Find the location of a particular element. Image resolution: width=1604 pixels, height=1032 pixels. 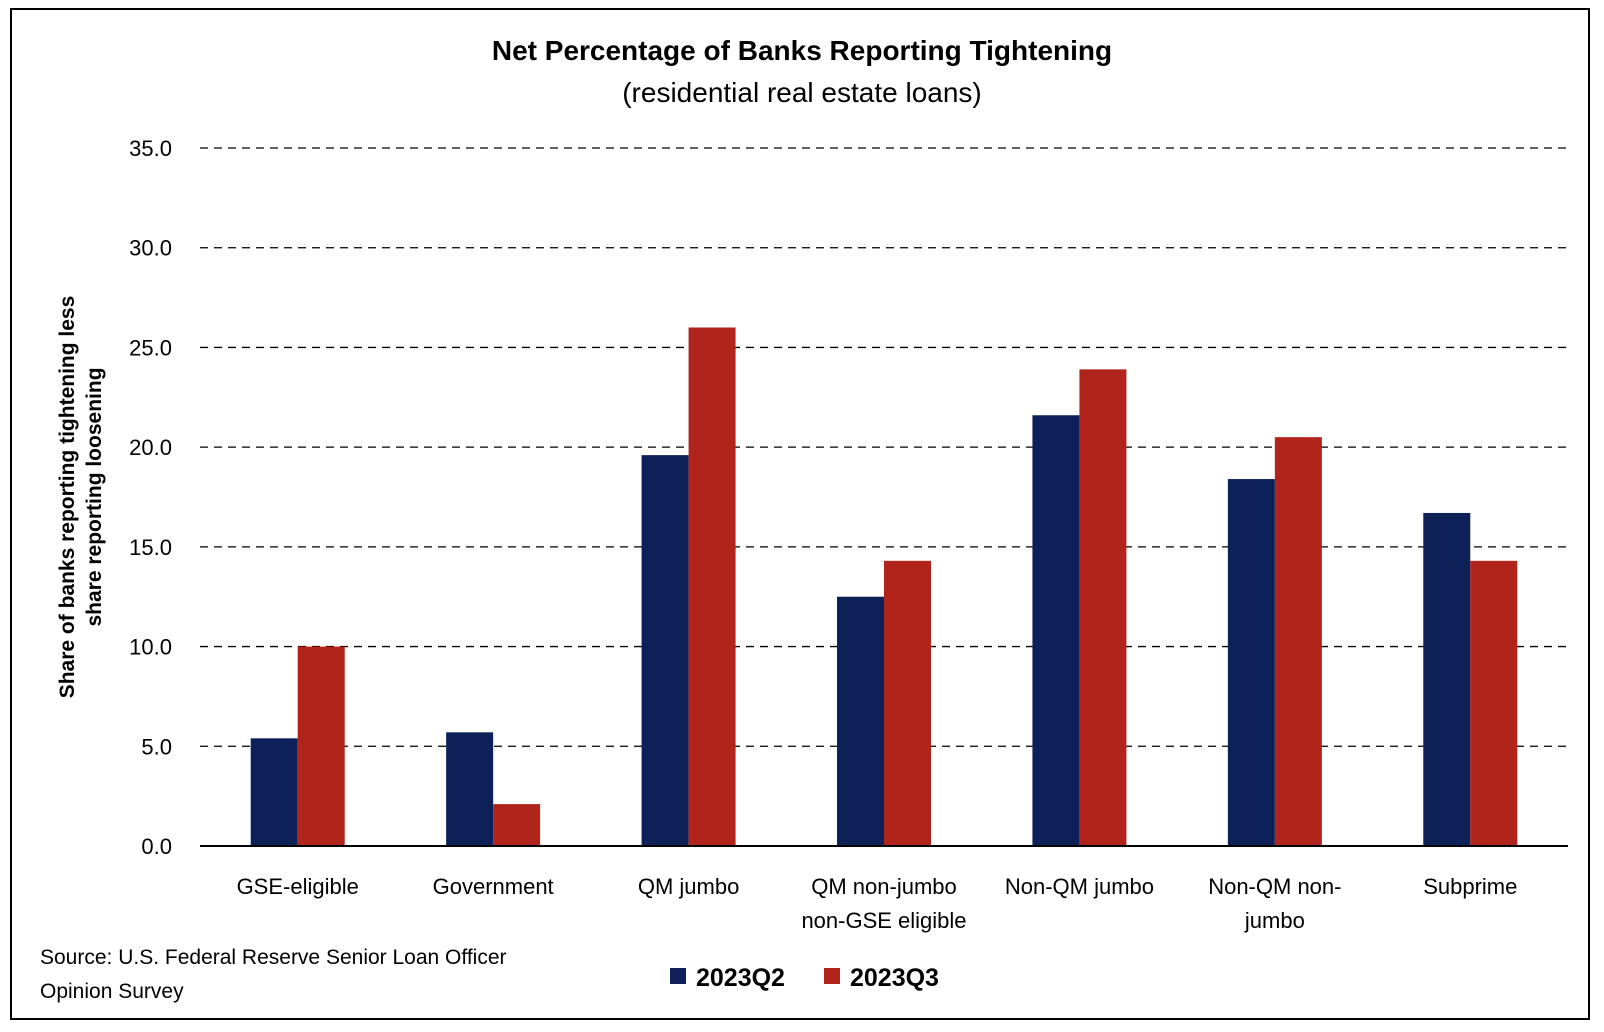

category-label-line: QM jumbo is located at coordinates (688, 886).